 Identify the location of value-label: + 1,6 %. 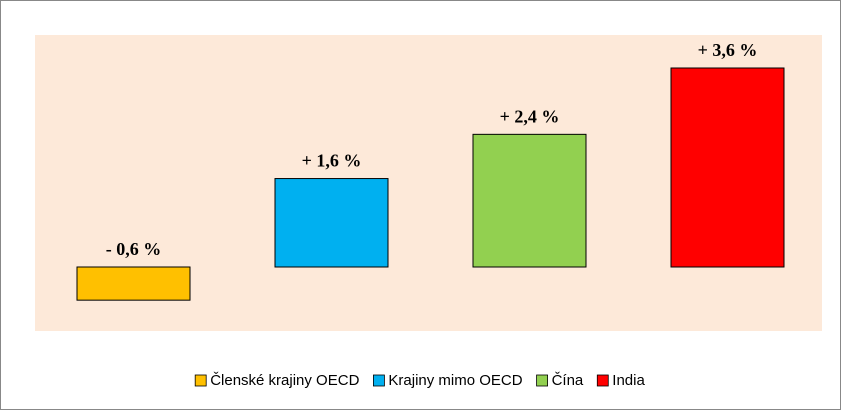
(332, 161).